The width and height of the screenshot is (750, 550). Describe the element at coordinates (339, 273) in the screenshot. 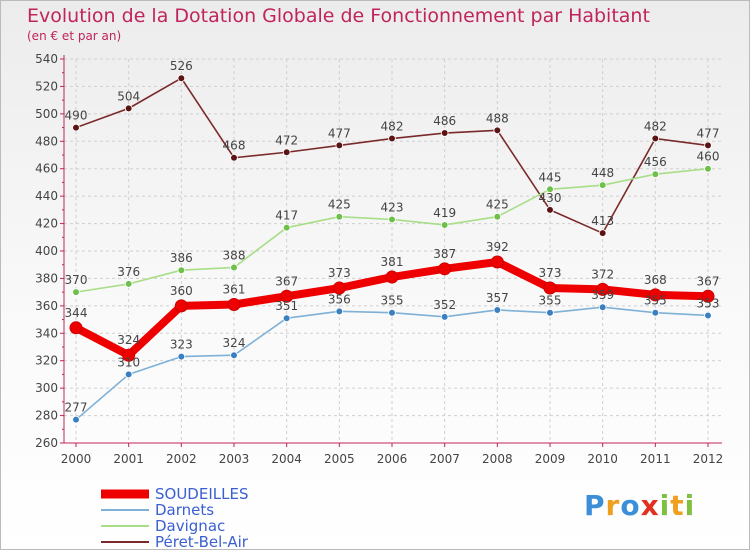

I see `data-label-soudeilles: 373` at that location.